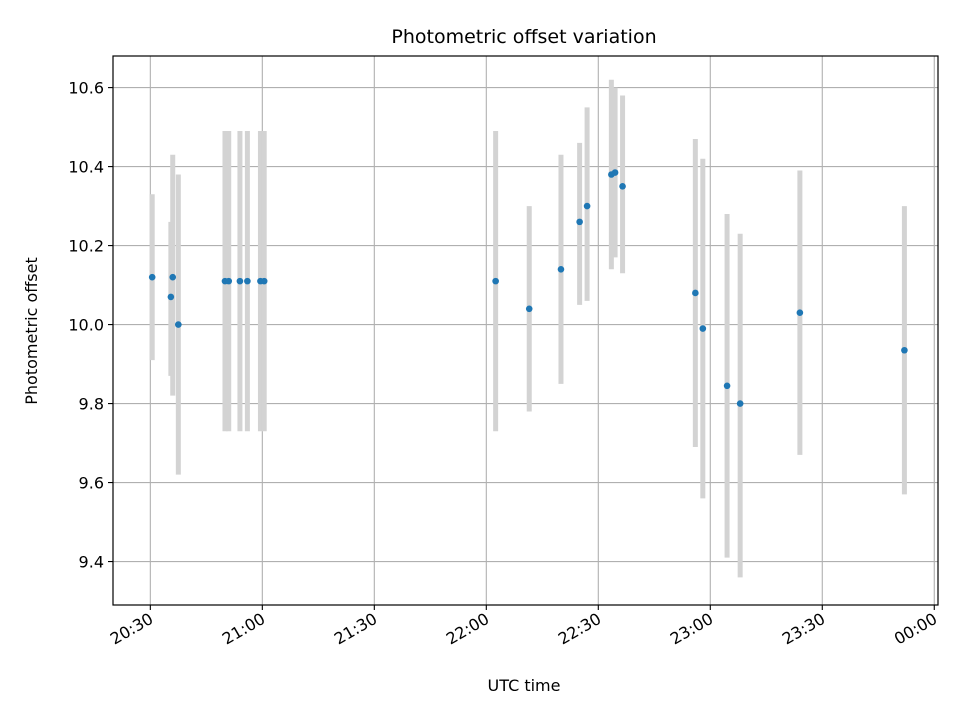  Describe the element at coordinates (91, 562) in the screenshot. I see `y-tick-label: 9.4` at that location.